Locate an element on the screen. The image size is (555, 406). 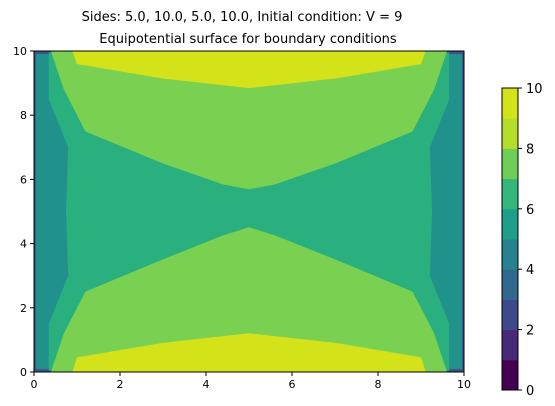
x-tick-label: 2 is located at coordinates (120, 384).